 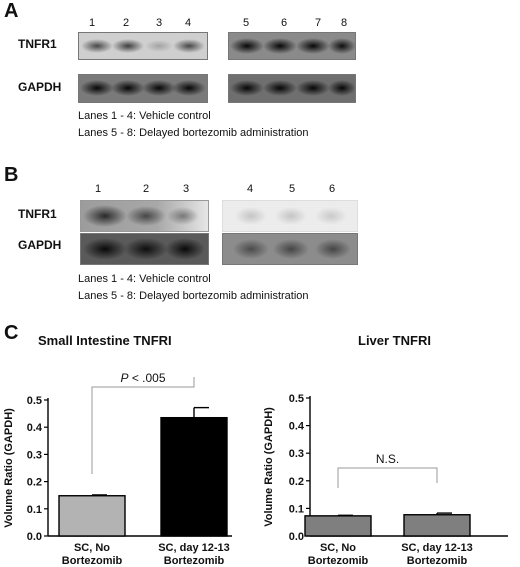 What do you see at coordinates (11, 333) in the screenshot?
I see `panel-c-letter: C` at bounding box center [11, 333].